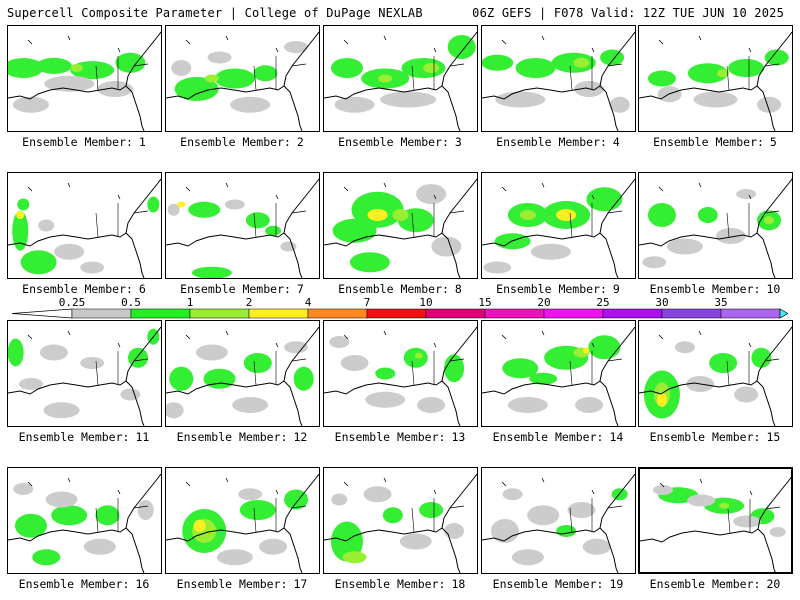 This screenshot has width=800, height=600. I want to click on colorbar-tick-label: 10, so click(425, 302).